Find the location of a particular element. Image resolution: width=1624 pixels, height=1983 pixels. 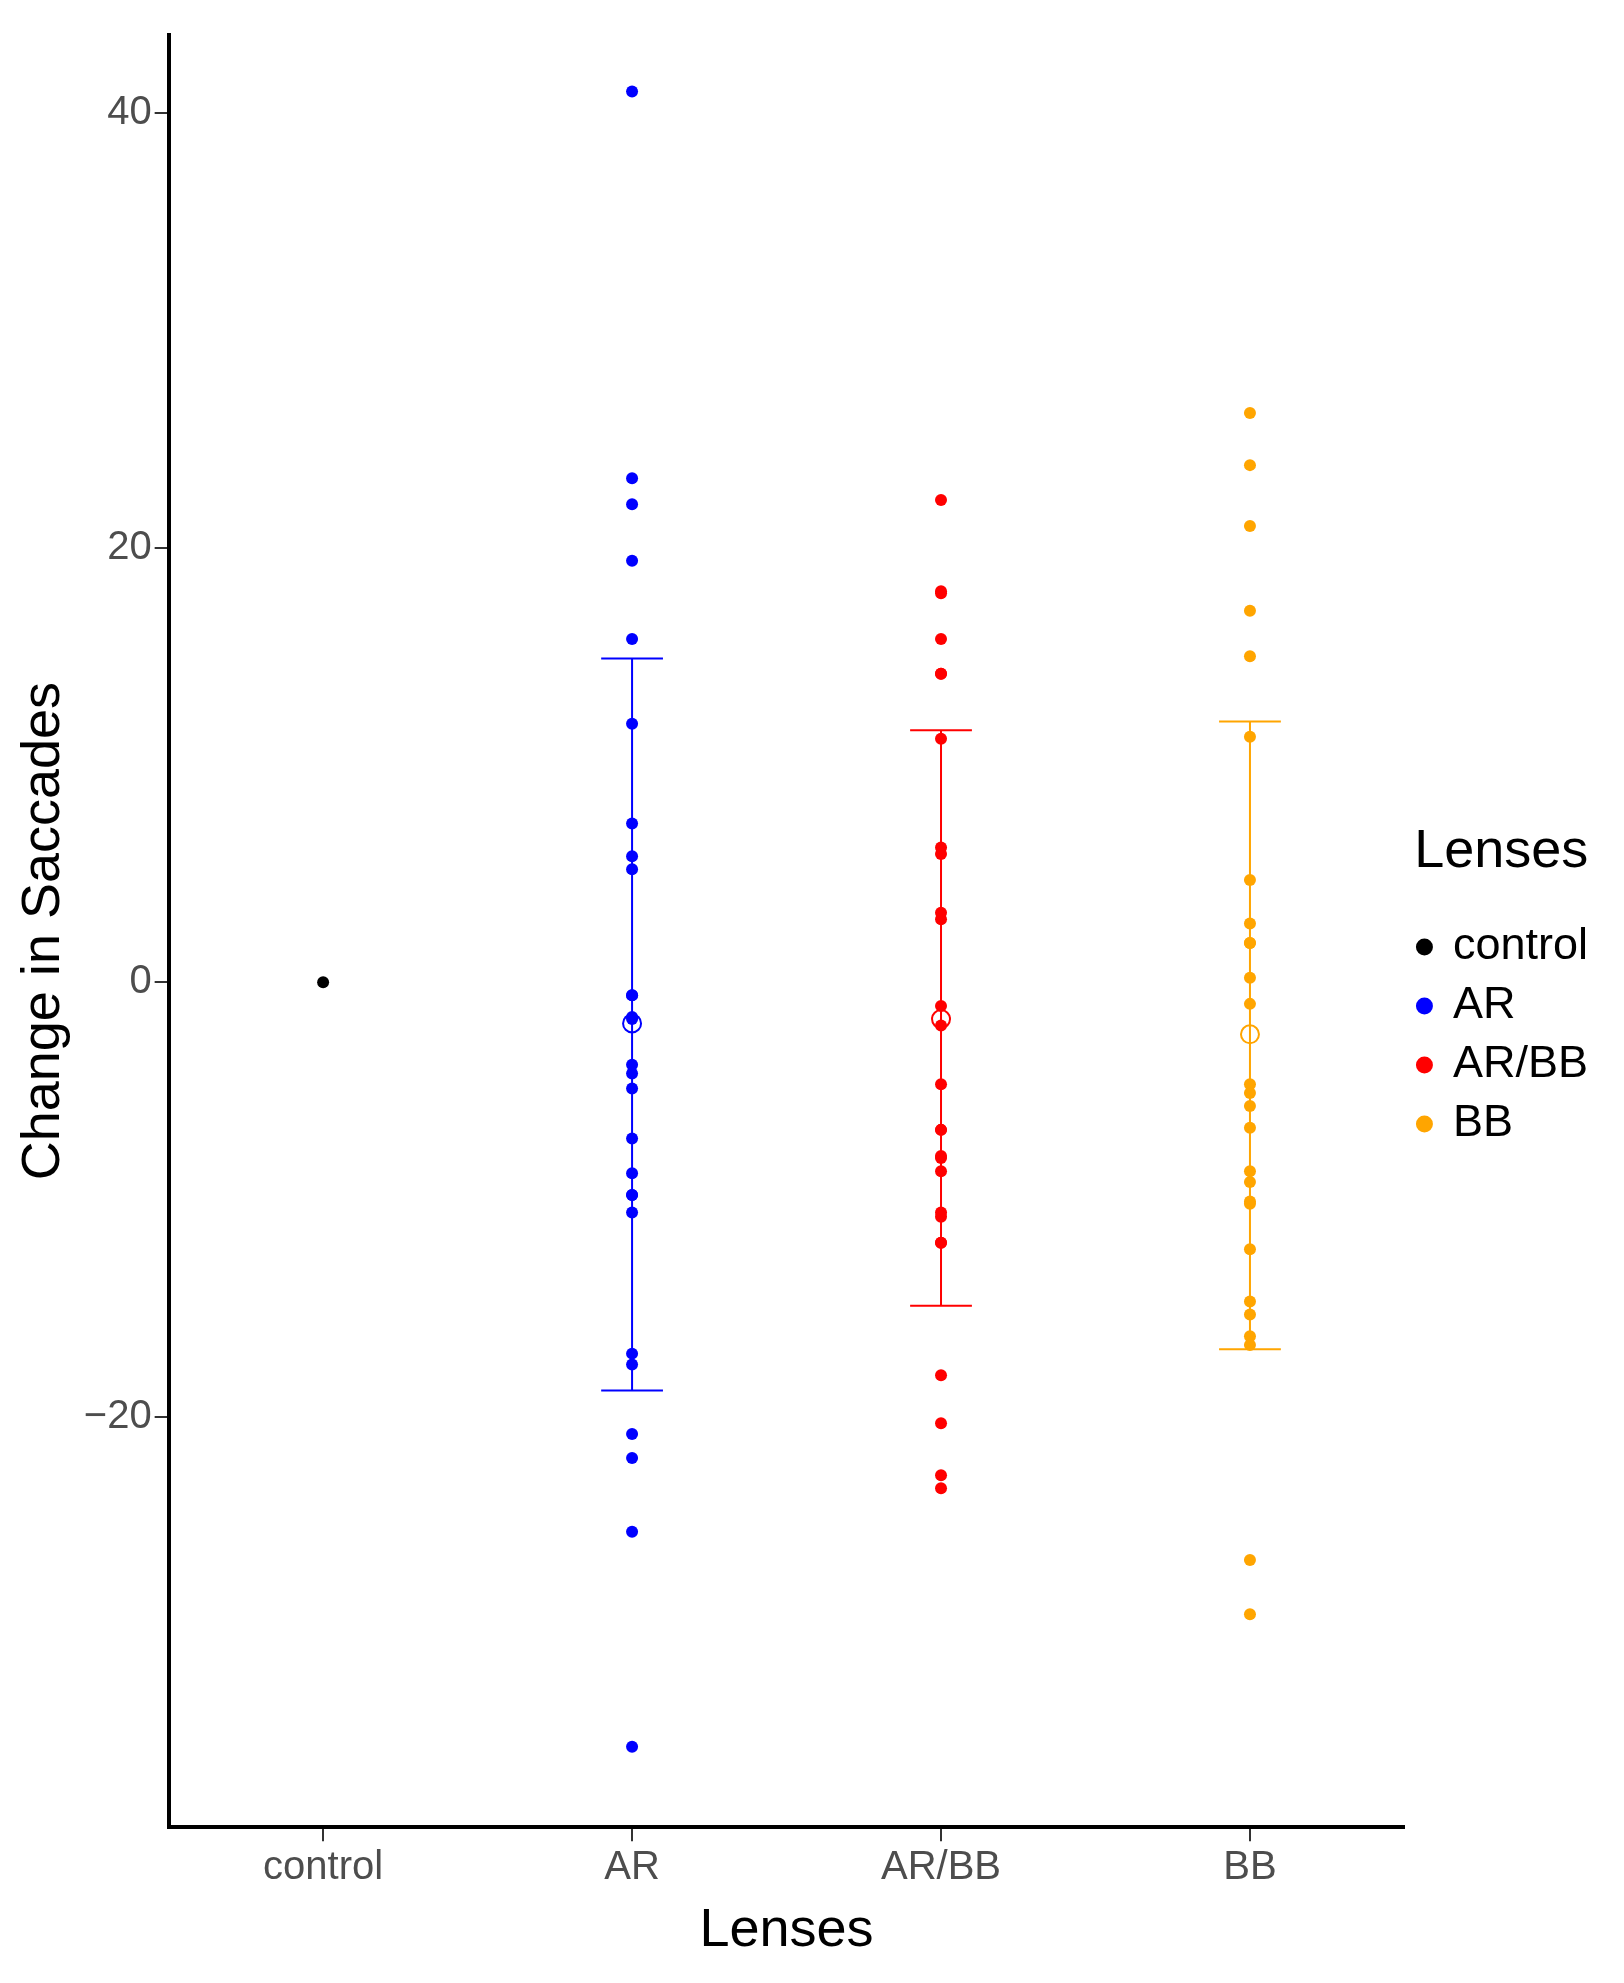

y-tick-label: 20 is located at coordinates (129, 544).